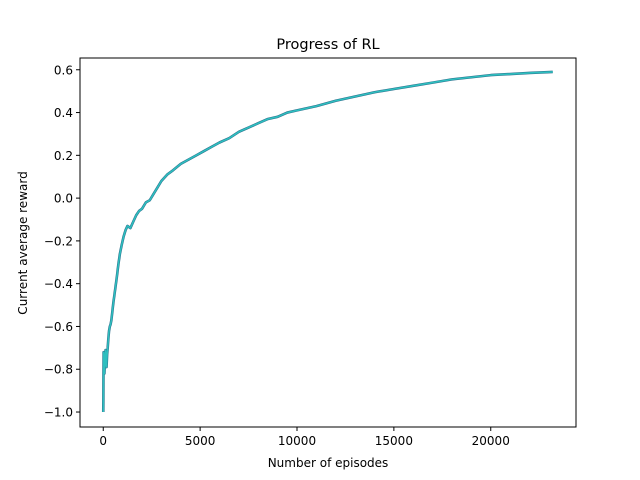  What do you see at coordinates (63, 113) in the screenshot?
I see `y-tick-label: 0.4` at bounding box center [63, 113].